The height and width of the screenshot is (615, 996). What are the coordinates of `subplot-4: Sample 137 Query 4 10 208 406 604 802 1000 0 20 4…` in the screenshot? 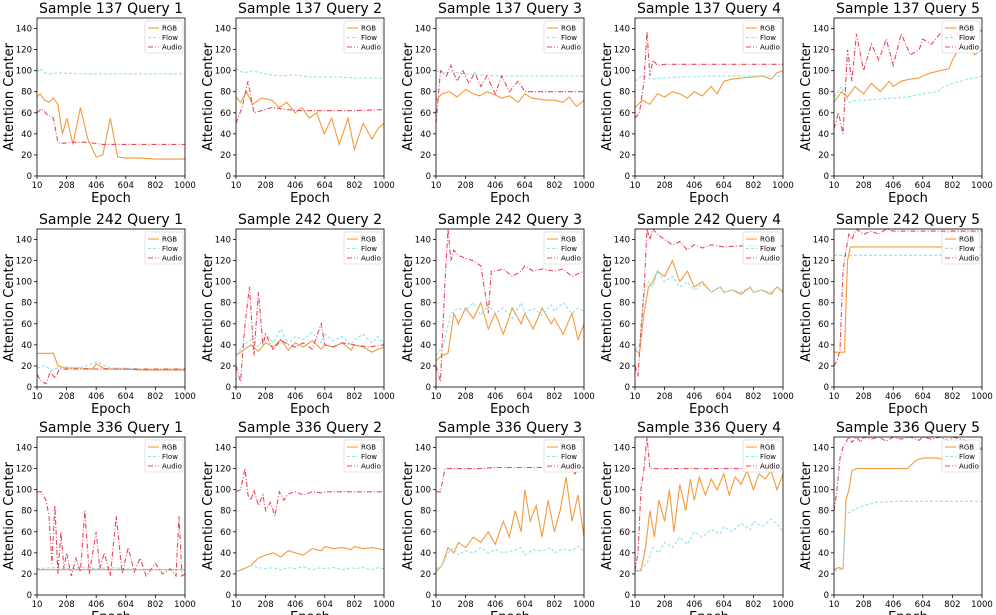 It's located at (697, 103).